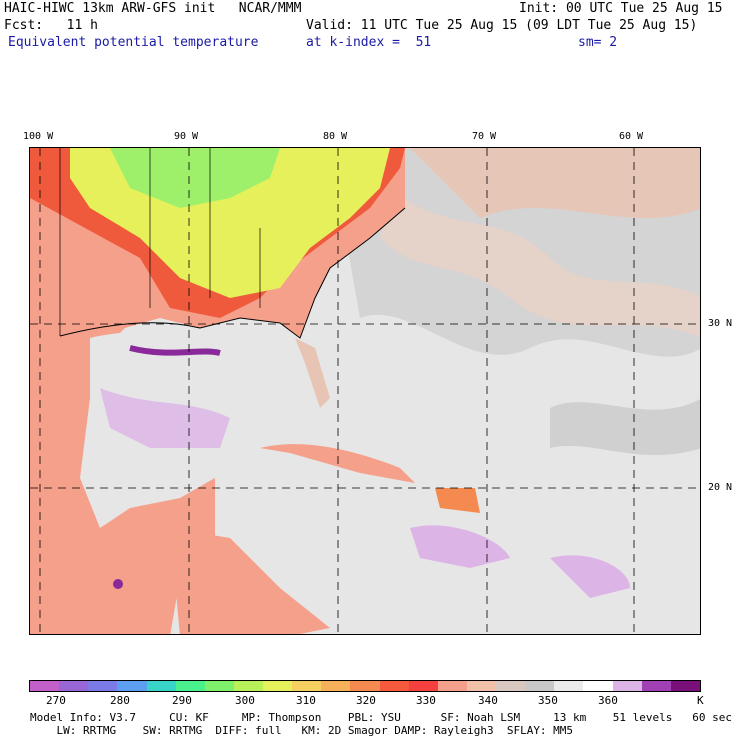 The image size is (740, 740). Describe the element at coordinates (250, 581) in the screenshot. I see `central-america` at that location.